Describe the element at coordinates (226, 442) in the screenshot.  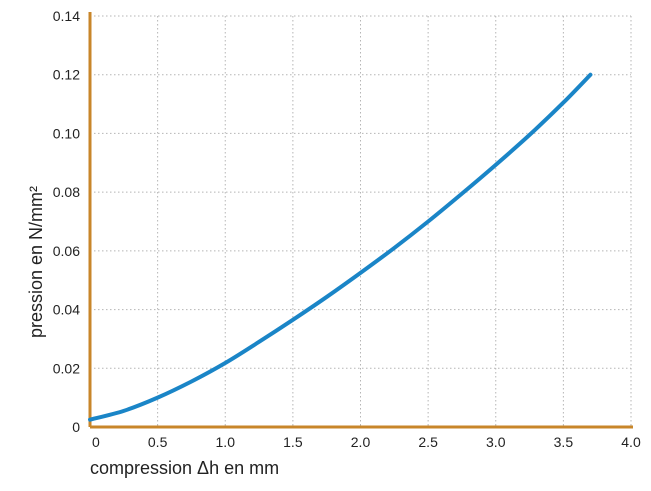
I see `x-tick-label: 1.0` at that location.